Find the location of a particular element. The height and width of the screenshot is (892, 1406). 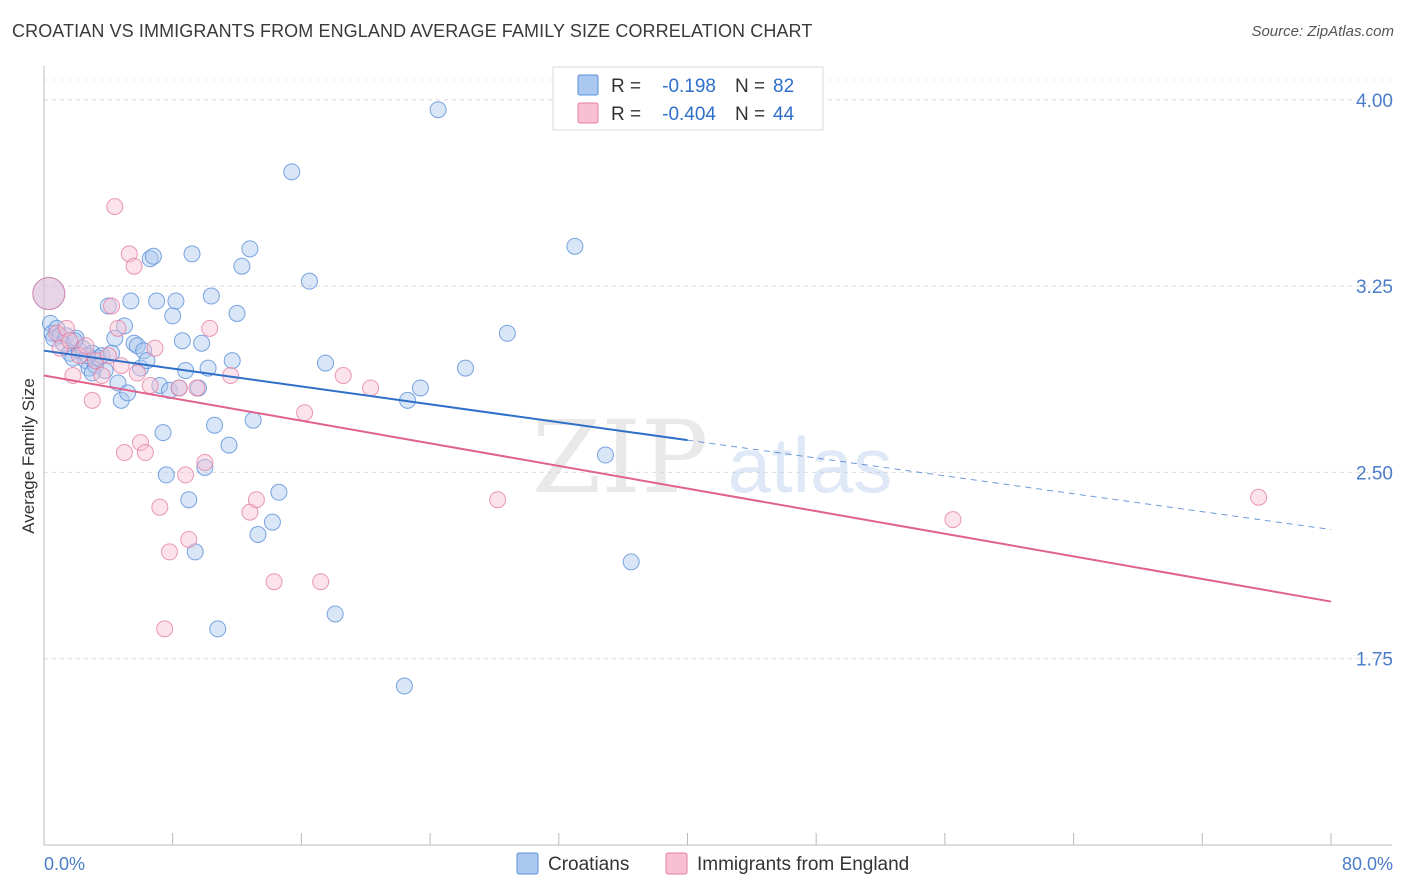

y-tick-label: 2.50 is located at coordinates (1374, 473).